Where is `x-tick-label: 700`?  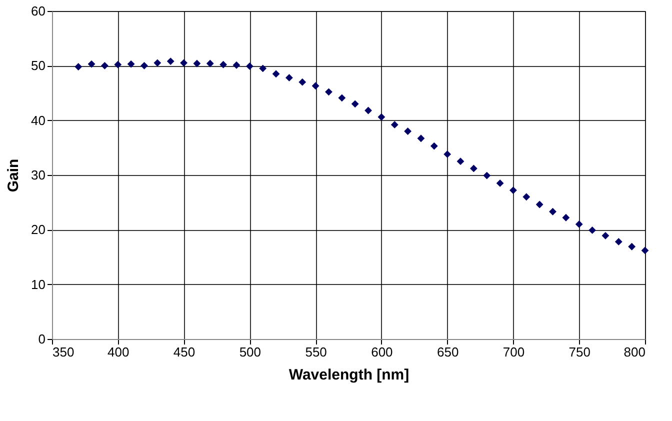
x-tick-label: 700 is located at coordinates (513, 352).